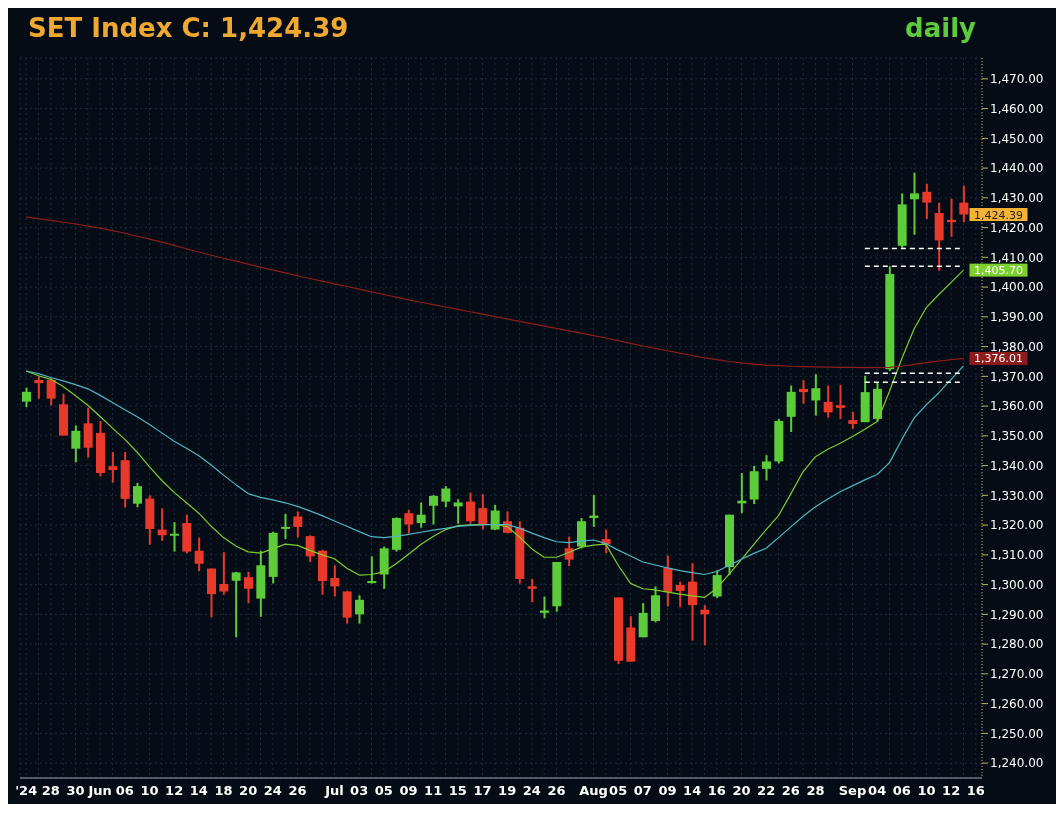 This screenshot has width=1064, height=824. What do you see at coordinates (26, 791) in the screenshot?
I see `x-tick-label: '24` at bounding box center [26, 791].